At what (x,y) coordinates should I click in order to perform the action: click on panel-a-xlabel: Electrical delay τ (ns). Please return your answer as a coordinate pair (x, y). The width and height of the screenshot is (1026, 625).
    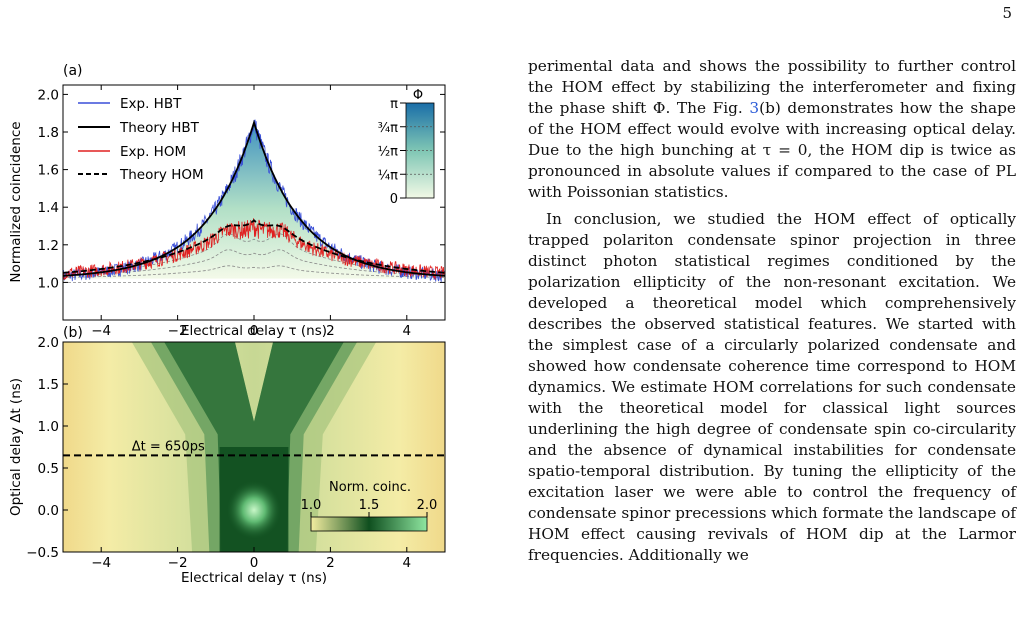
    Looking at the image, I should click on (254, 331).